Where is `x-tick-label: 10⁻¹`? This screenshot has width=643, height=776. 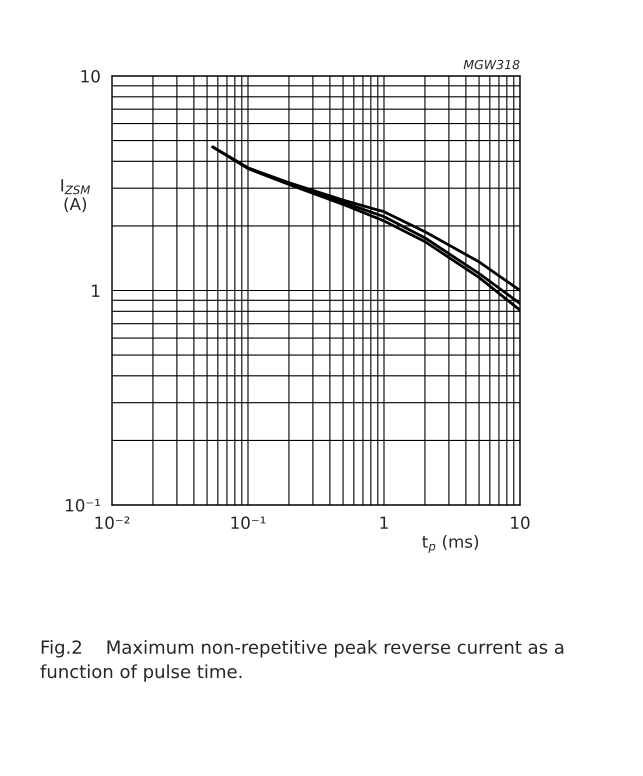
x-tick-label: 10⁻¹ is located at coordinates (248, 523).